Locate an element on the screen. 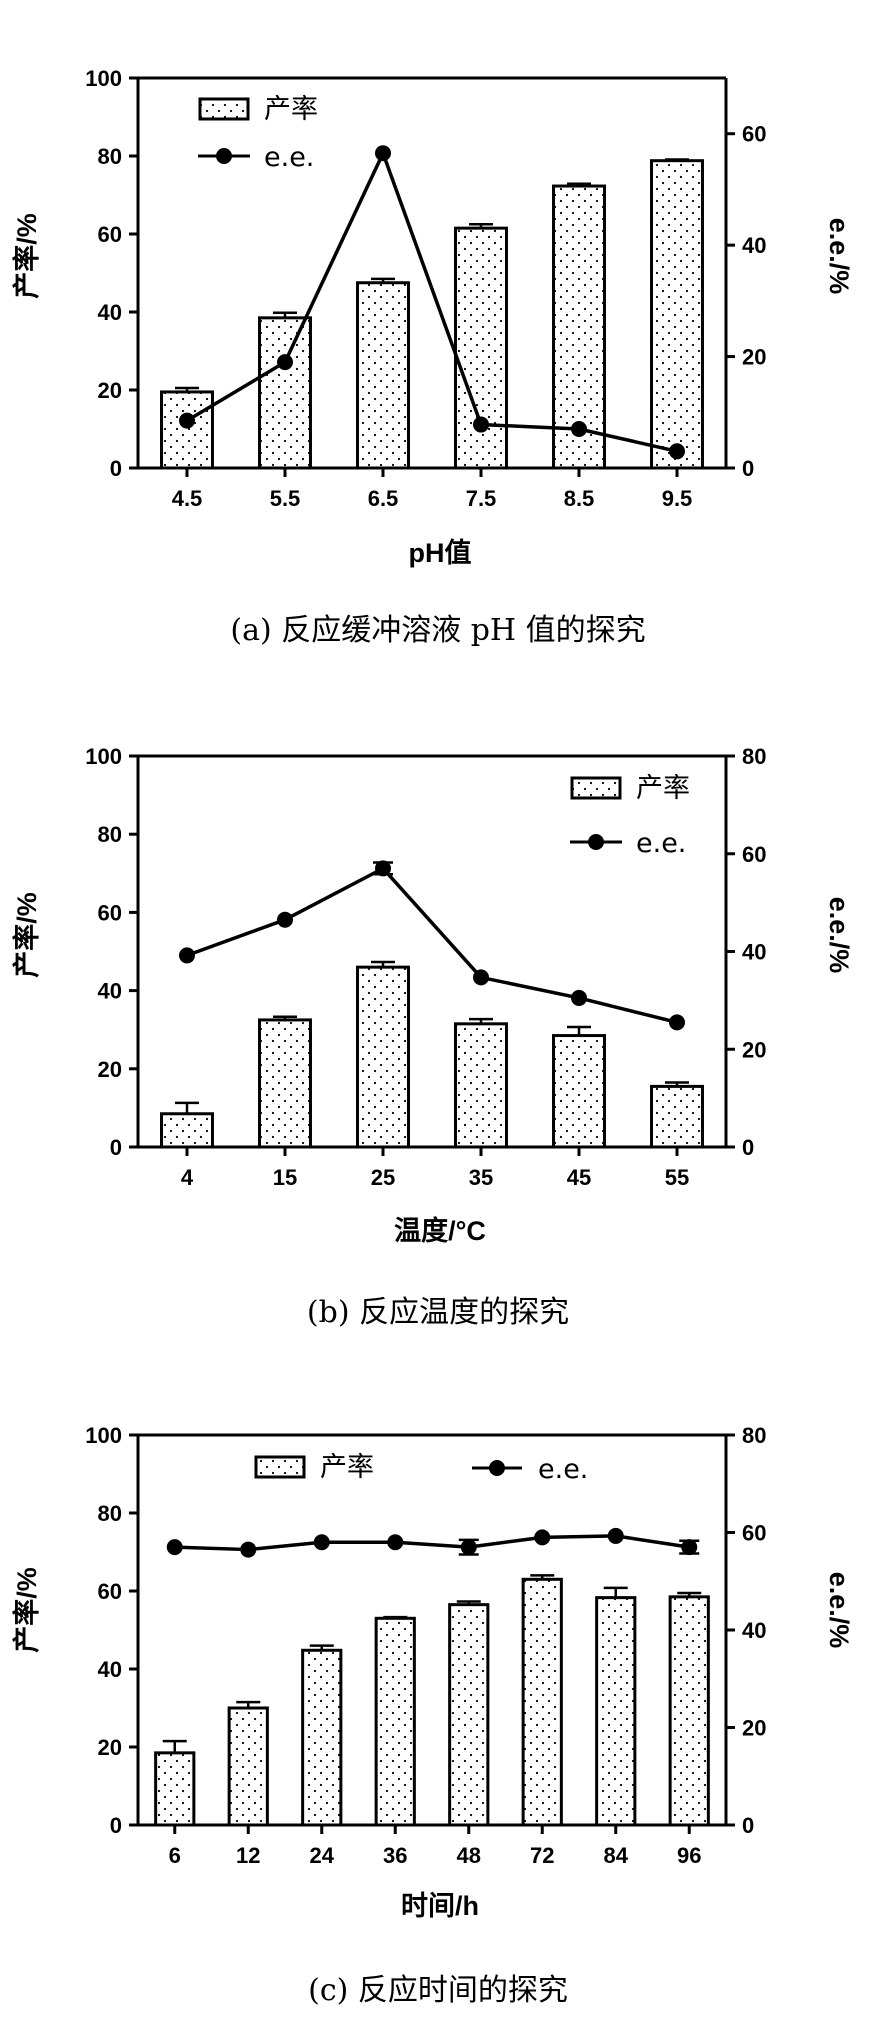 The image size is (877, 2032). x-tick-label: 8.5 is located at coordinates (579, 498).